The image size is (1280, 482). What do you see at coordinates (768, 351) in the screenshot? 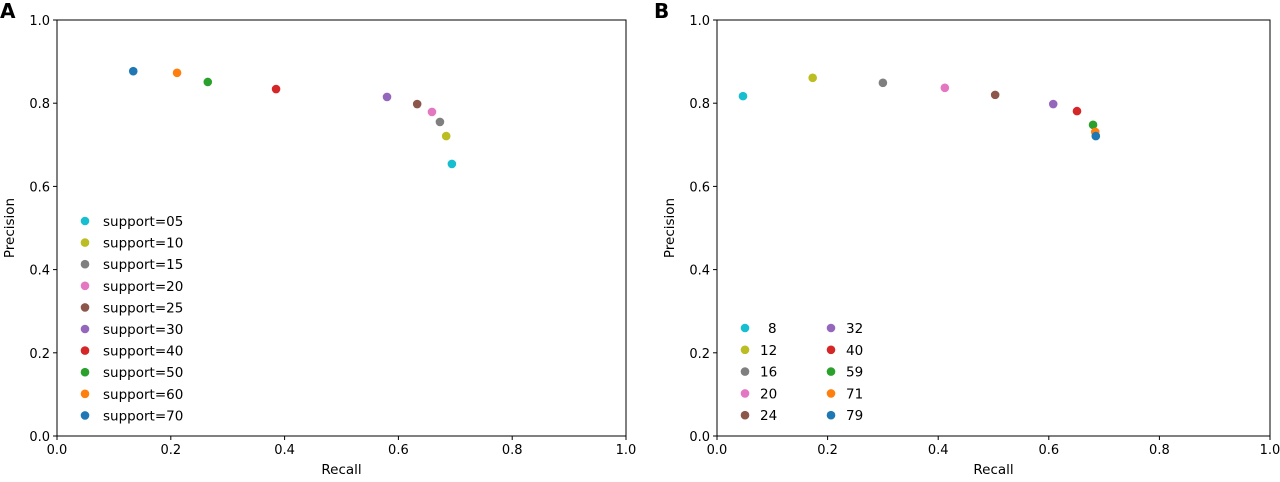
I see `legend-label: 12` at bounding box center [768, 351].